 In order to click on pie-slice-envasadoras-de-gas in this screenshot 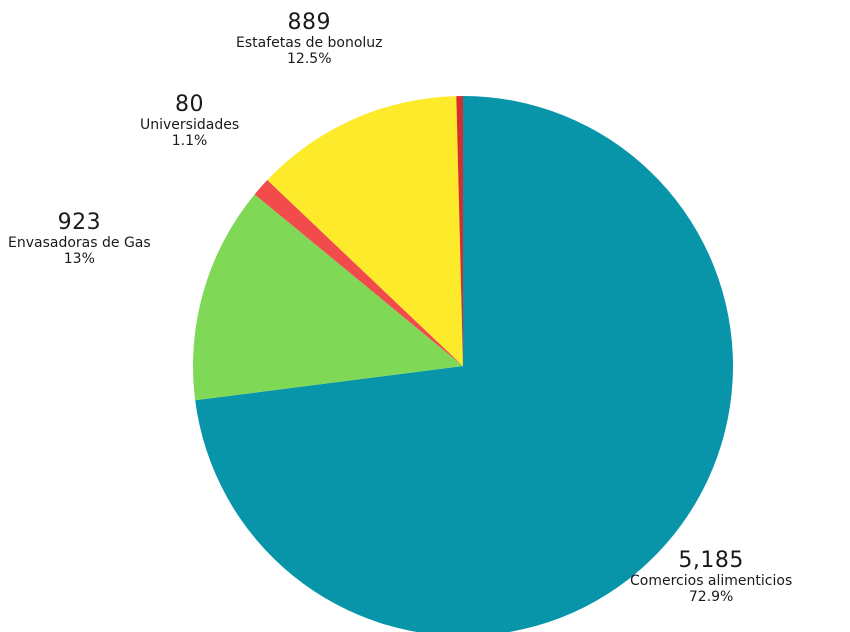, I will do `click(328, 297)`.